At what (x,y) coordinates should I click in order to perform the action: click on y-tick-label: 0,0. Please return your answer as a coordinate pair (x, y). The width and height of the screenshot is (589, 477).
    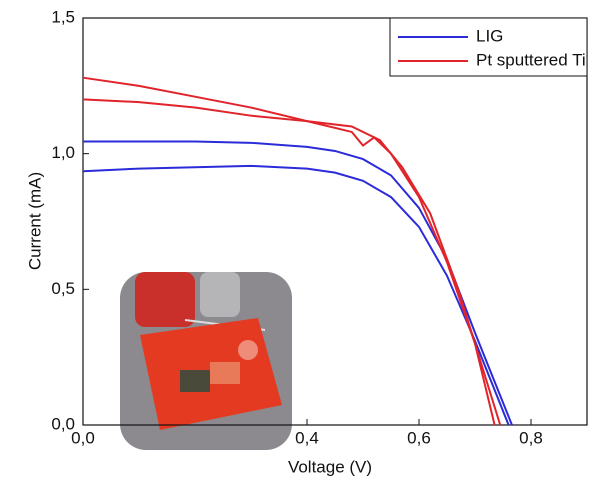
    Looking at the image, I should click on (63, 423).